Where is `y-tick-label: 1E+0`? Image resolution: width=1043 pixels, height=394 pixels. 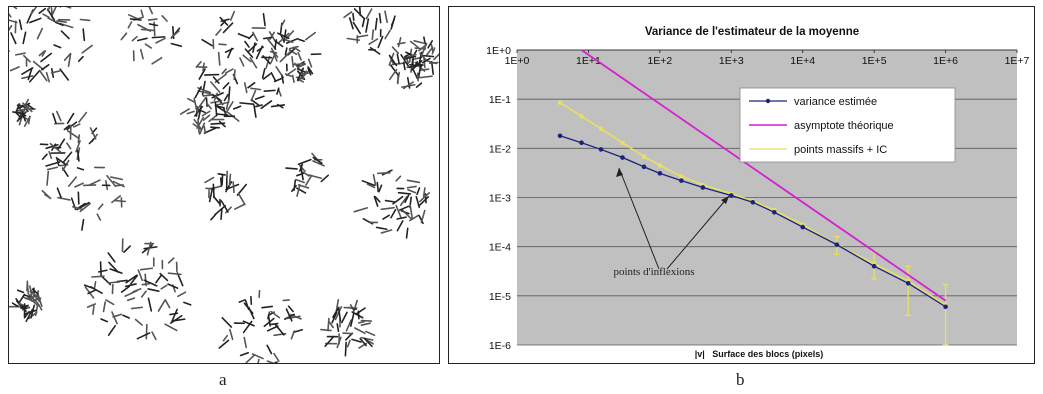 y-tick-label: 1E+0 is located at coordinates (498, 51).